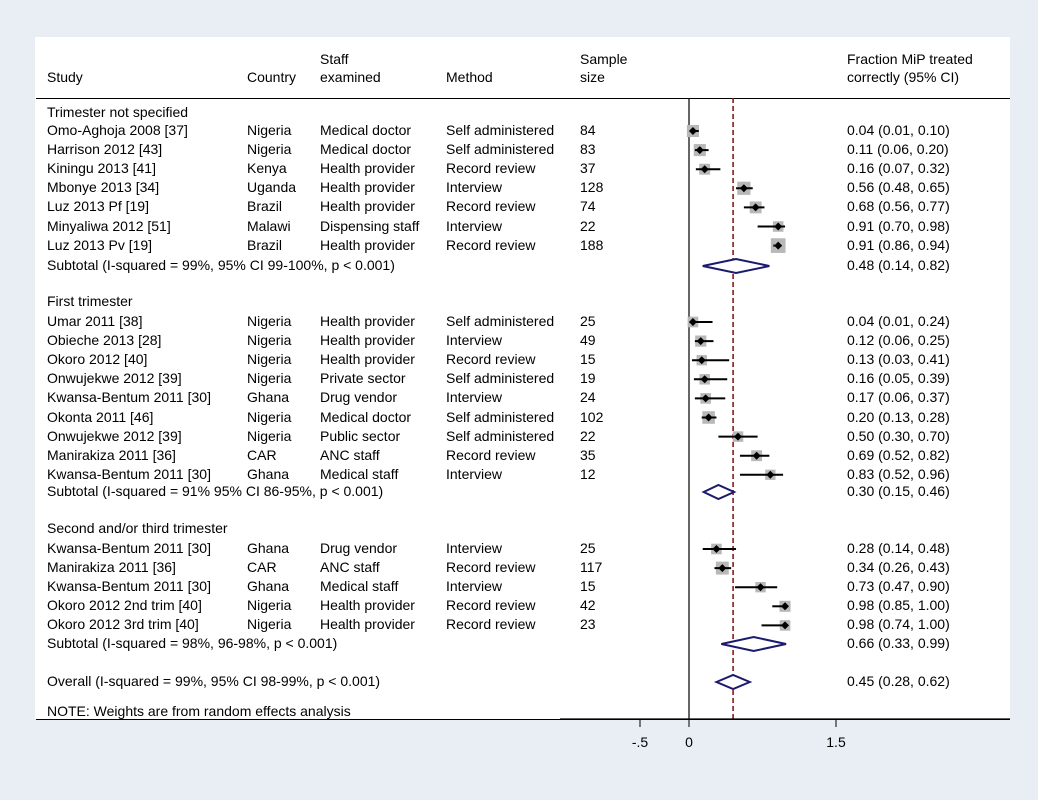  I want to click on study-name: Mbonye 2013 [34], so click(103, 187).